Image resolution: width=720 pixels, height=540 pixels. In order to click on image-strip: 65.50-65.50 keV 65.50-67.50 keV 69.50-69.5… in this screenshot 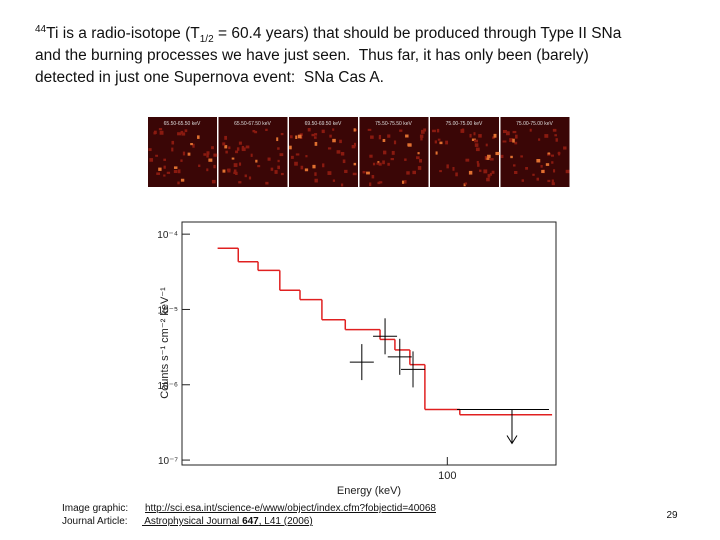, I will do `click(359, 152)`.